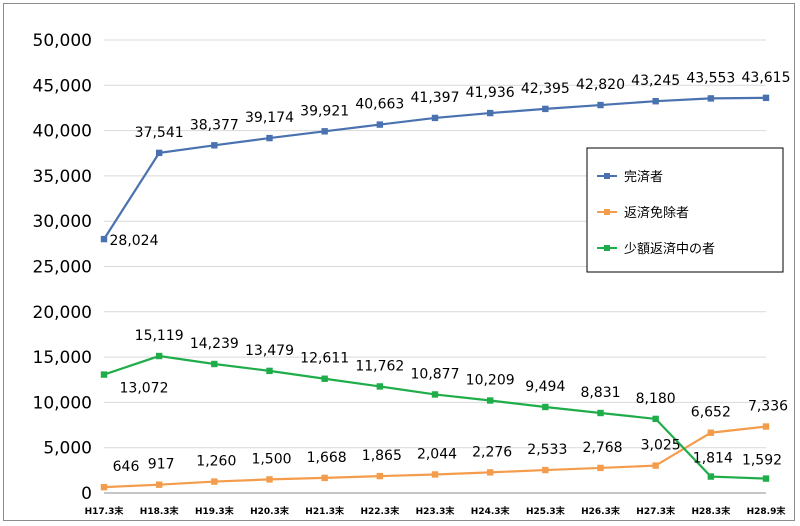 This screenshot has width=800, height=526. What do you see at coordinates (669, 249) in the screenshot?
I see `legend-label: 少額返済中の者` at bounding box center [669, 249].